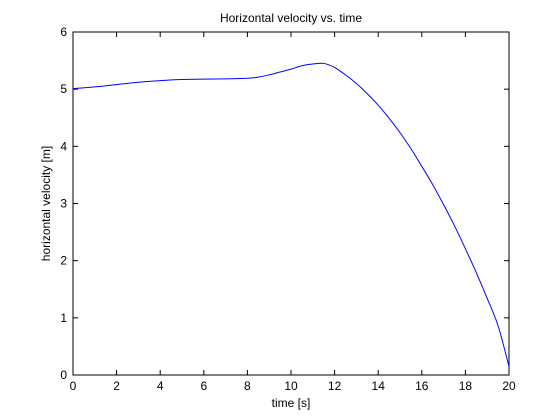 The height and width of the screenshot is (420, 560). Describe the element at coordinates (63, 89) in the screenshot. I see `y-tick-label-5: 5` at that location.